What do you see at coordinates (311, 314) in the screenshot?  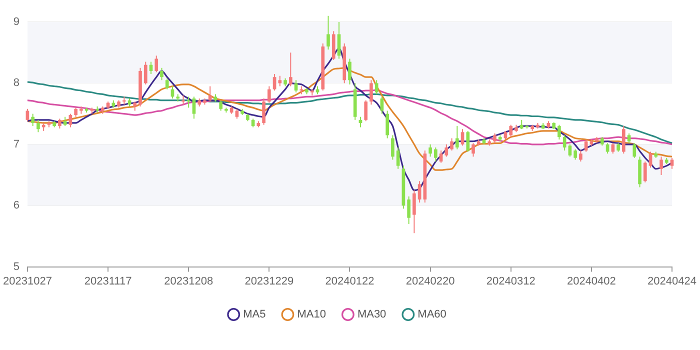 I see `legend-label: MA10` at bounding box center [311, 314].